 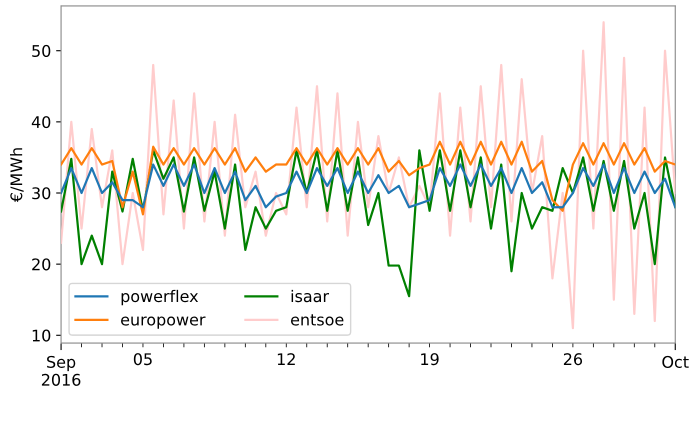 What do you see at coordinates (41, 122) in the screenshot?
I see `y-tick-label: 40` at bounding box center [41, 122].